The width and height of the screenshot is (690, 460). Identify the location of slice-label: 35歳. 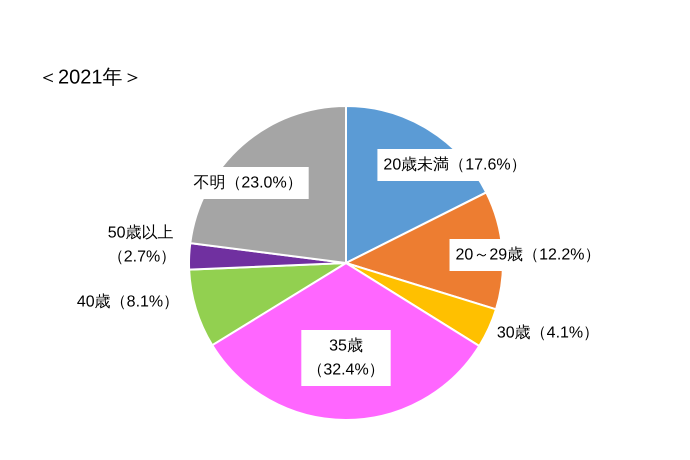
(346, 345).